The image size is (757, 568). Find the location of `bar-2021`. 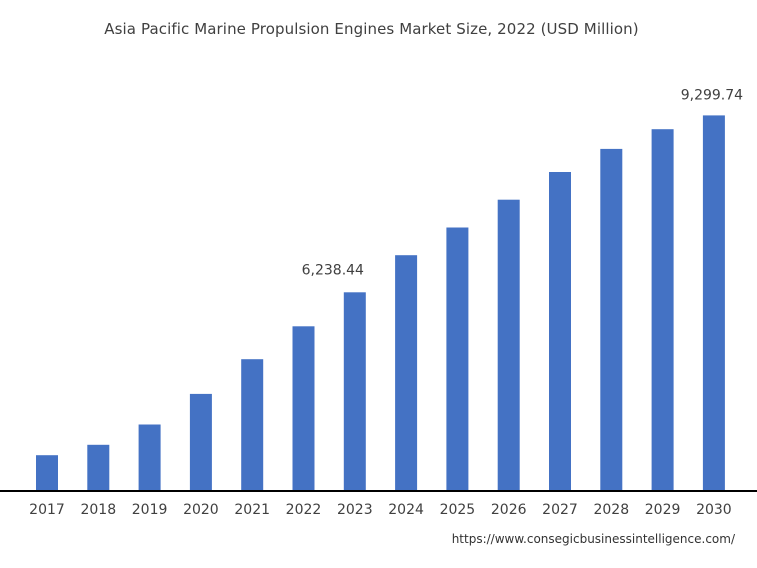

bar-2021 is located at coordinates (252, 425).